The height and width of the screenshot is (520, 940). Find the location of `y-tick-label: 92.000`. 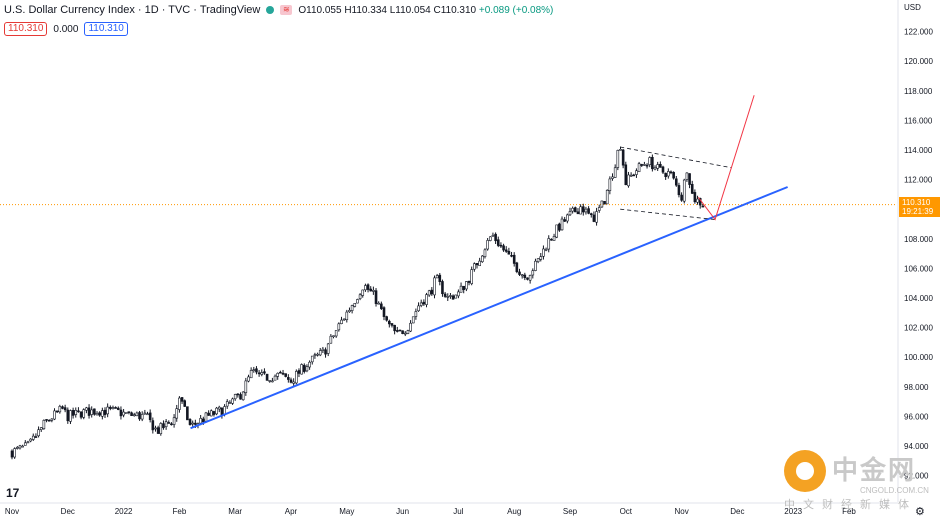

y-tick-label: 92.000 is located at coordinates (916, 476).